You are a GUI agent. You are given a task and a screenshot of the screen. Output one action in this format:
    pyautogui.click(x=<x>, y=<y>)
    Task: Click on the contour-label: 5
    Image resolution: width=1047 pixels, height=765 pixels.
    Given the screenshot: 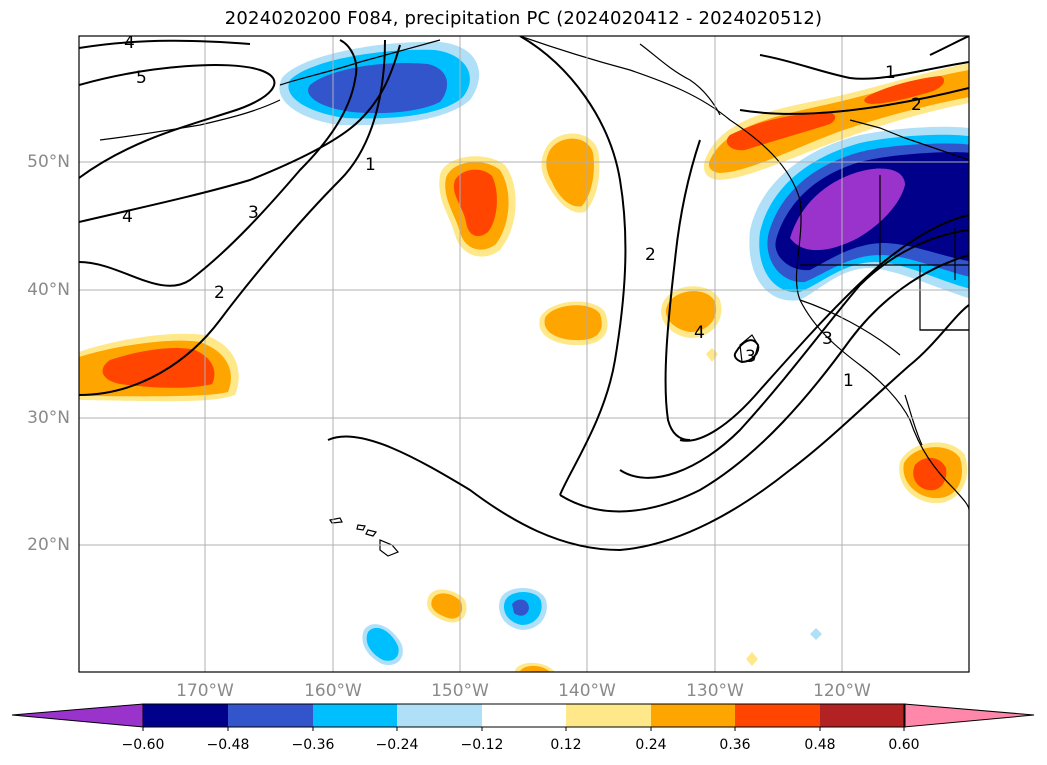 What is the action you would take?
    pyautogui.click(x=141, y=78)
    